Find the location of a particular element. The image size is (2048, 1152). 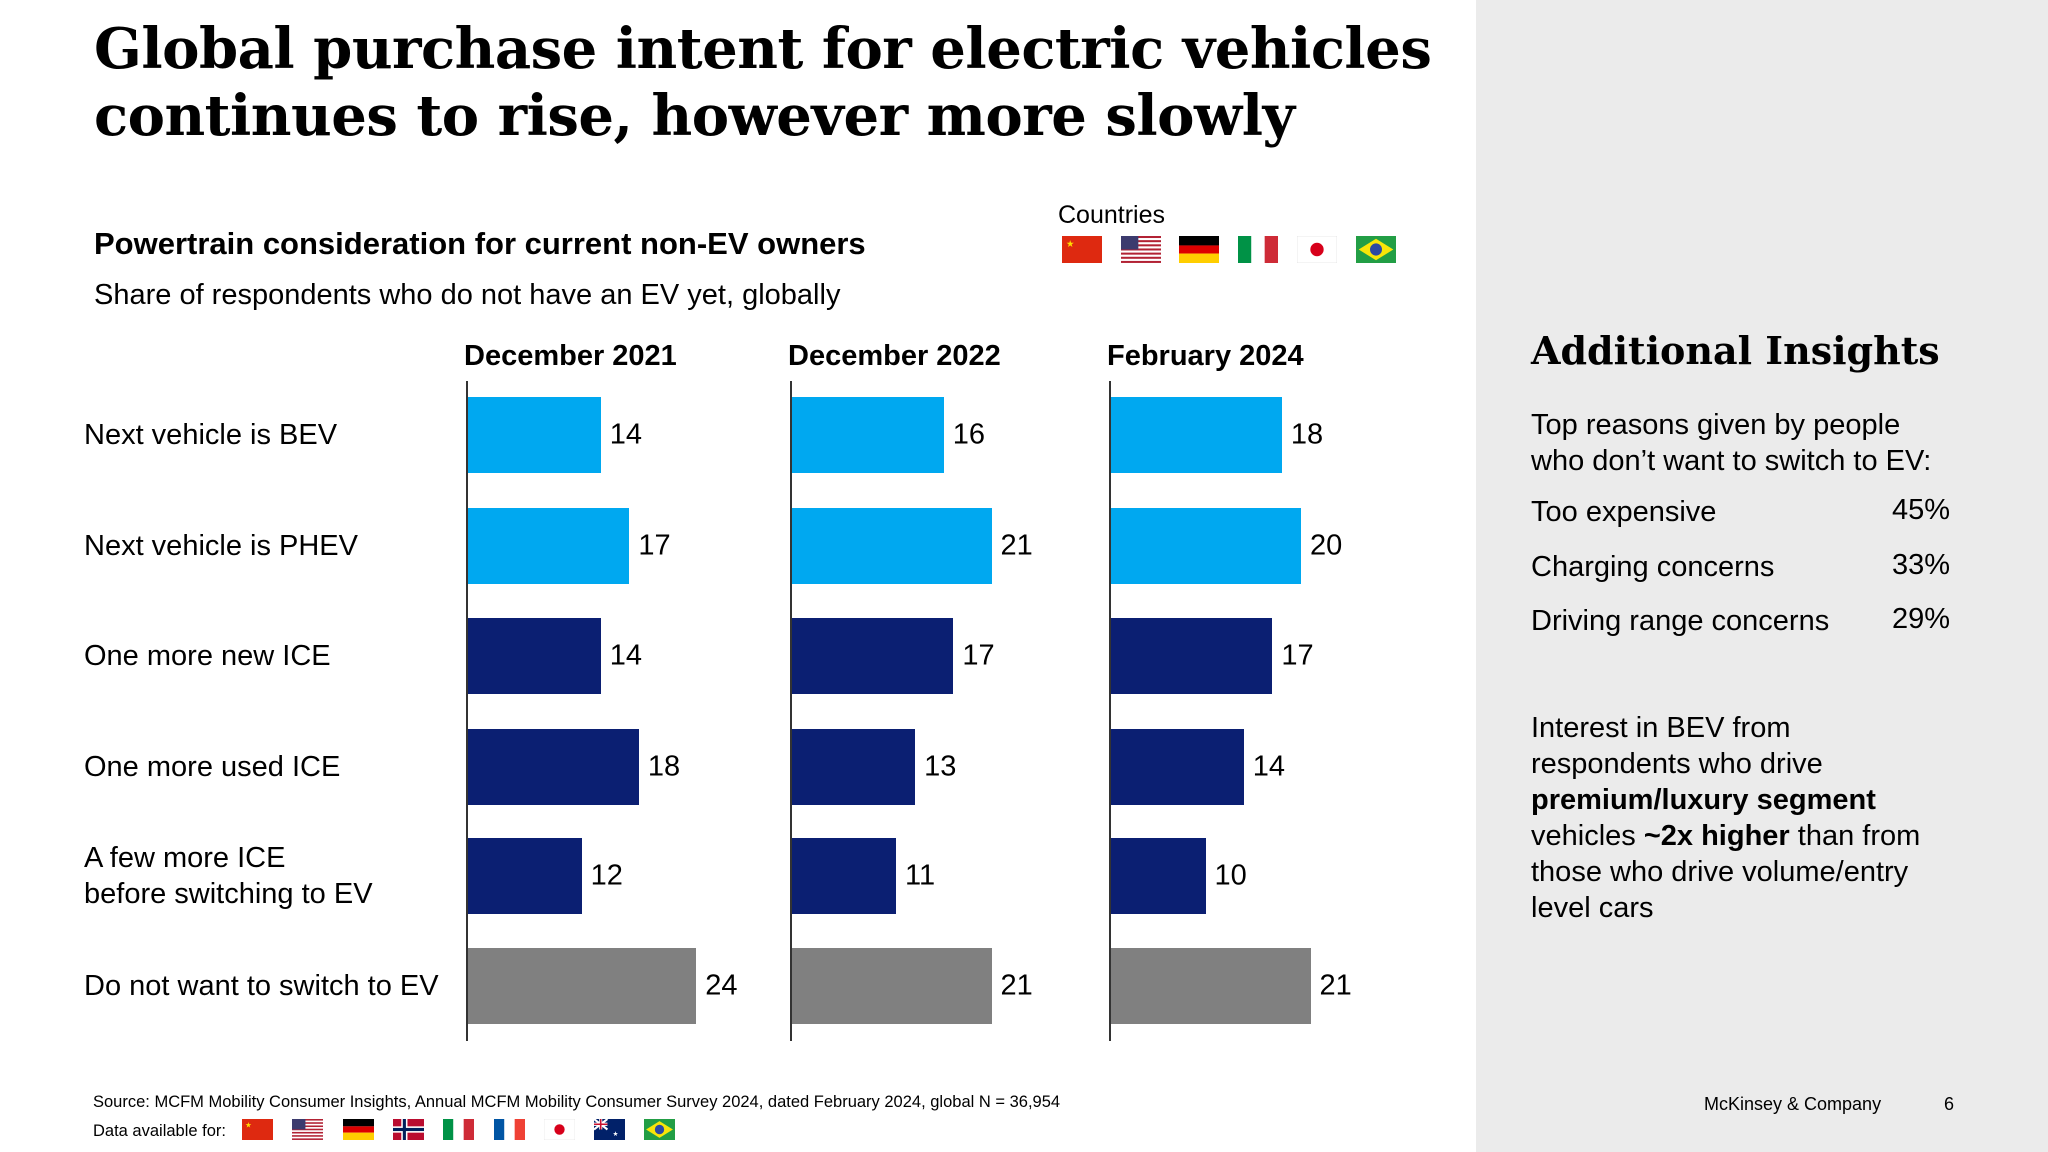

series-header: December 2022 is located at coordinates (894, 356).